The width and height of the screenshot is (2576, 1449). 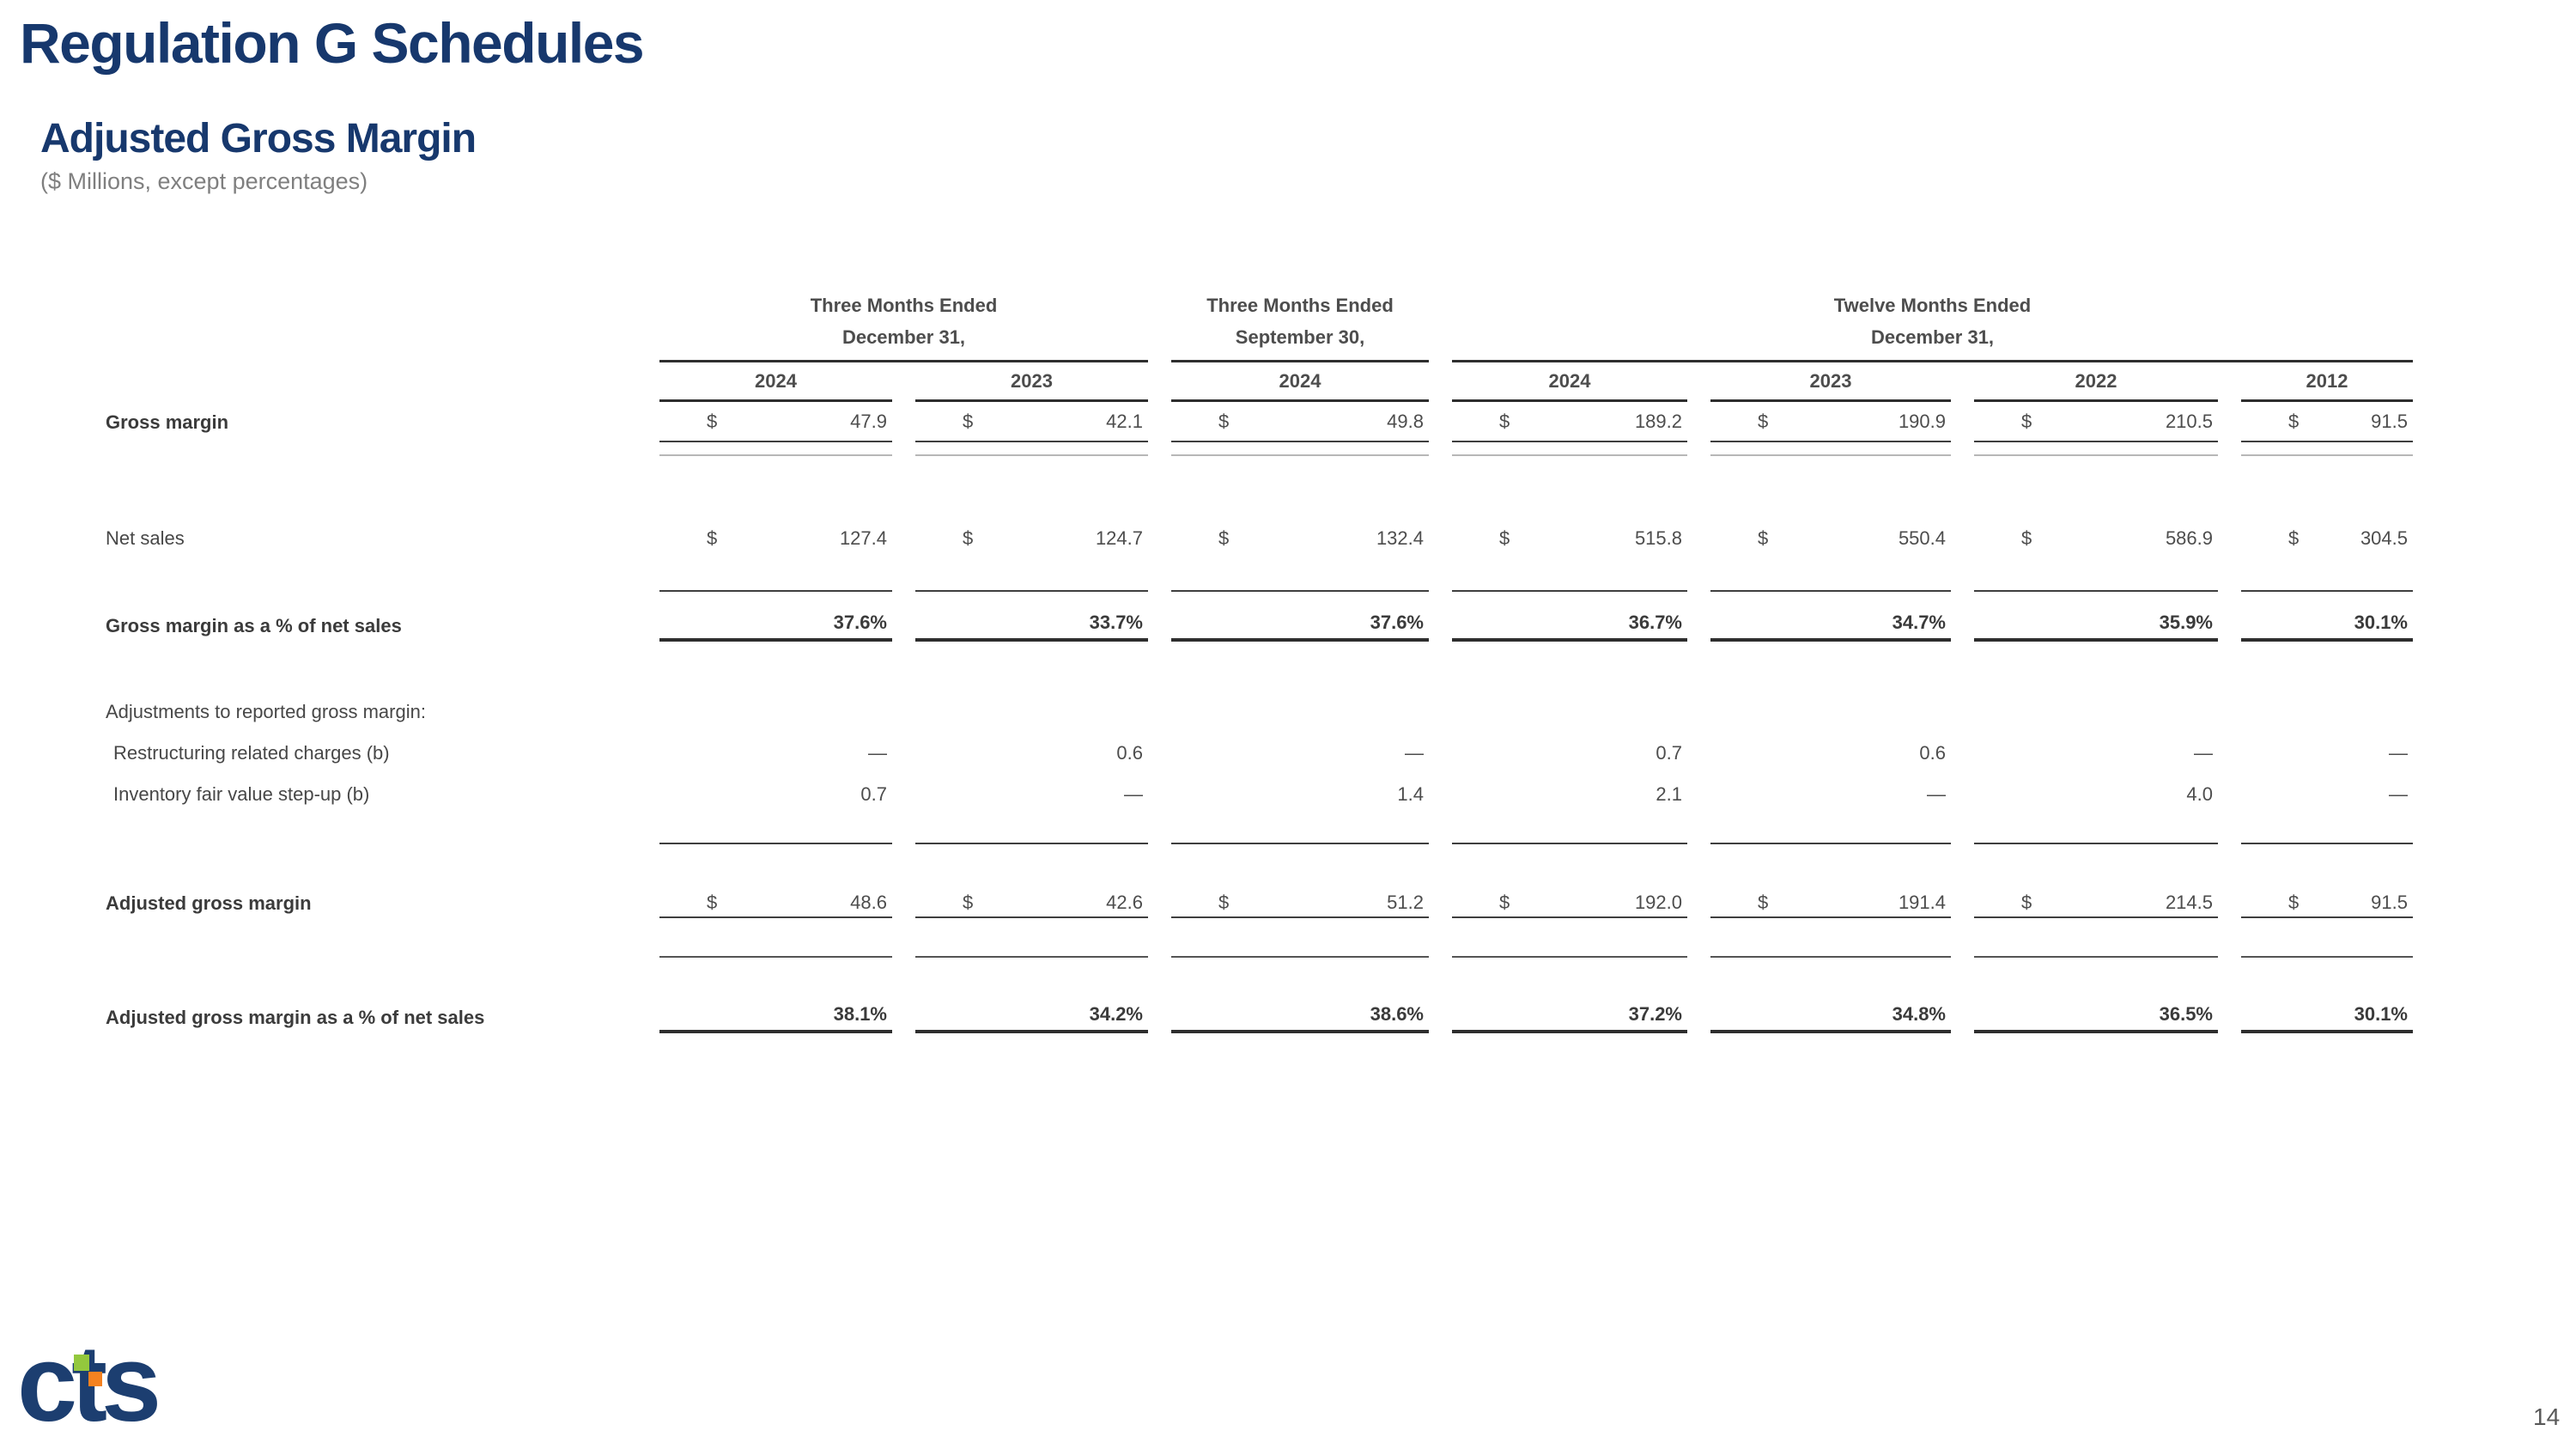 What do you see at coordinates (868, 421) in the screenshot?
I see `cell-value: 47.9` at bounding box center [868, 421].